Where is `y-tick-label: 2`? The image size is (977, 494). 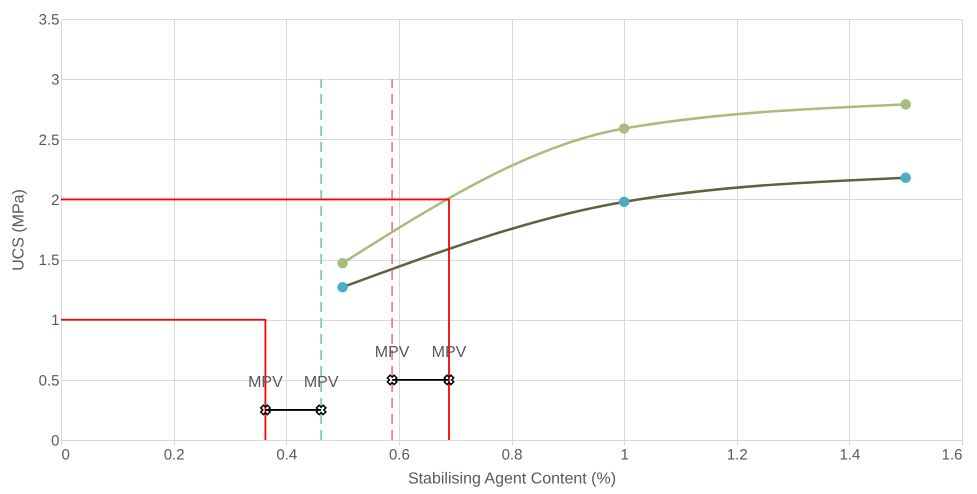
y-tick-label: 2 is located at coordinates (55, 200).